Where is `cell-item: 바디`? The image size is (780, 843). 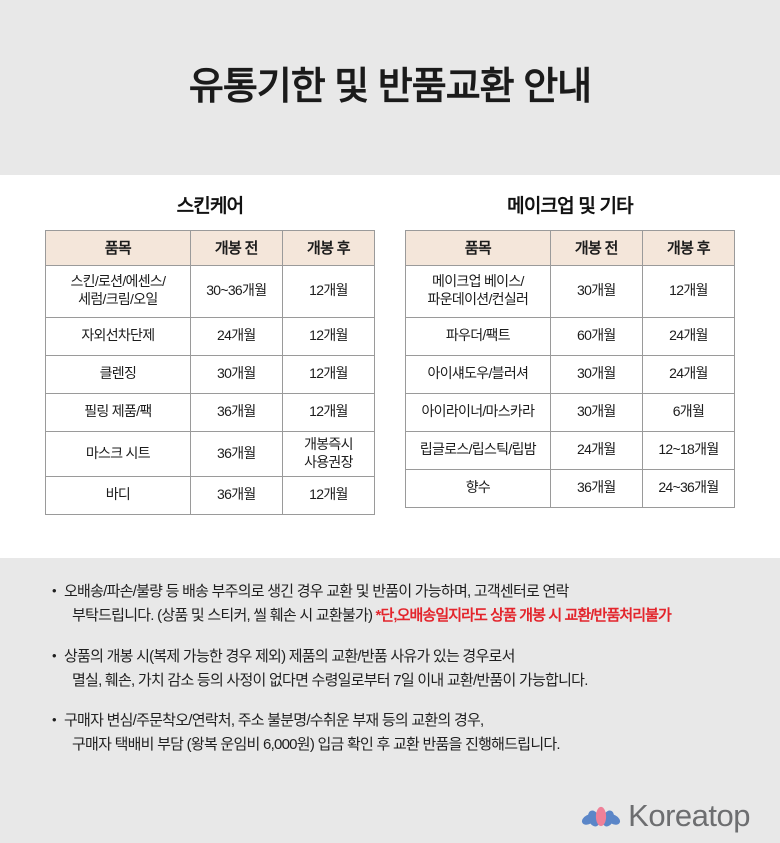 cell-item: 바디 is located at coordinates (118, 495).